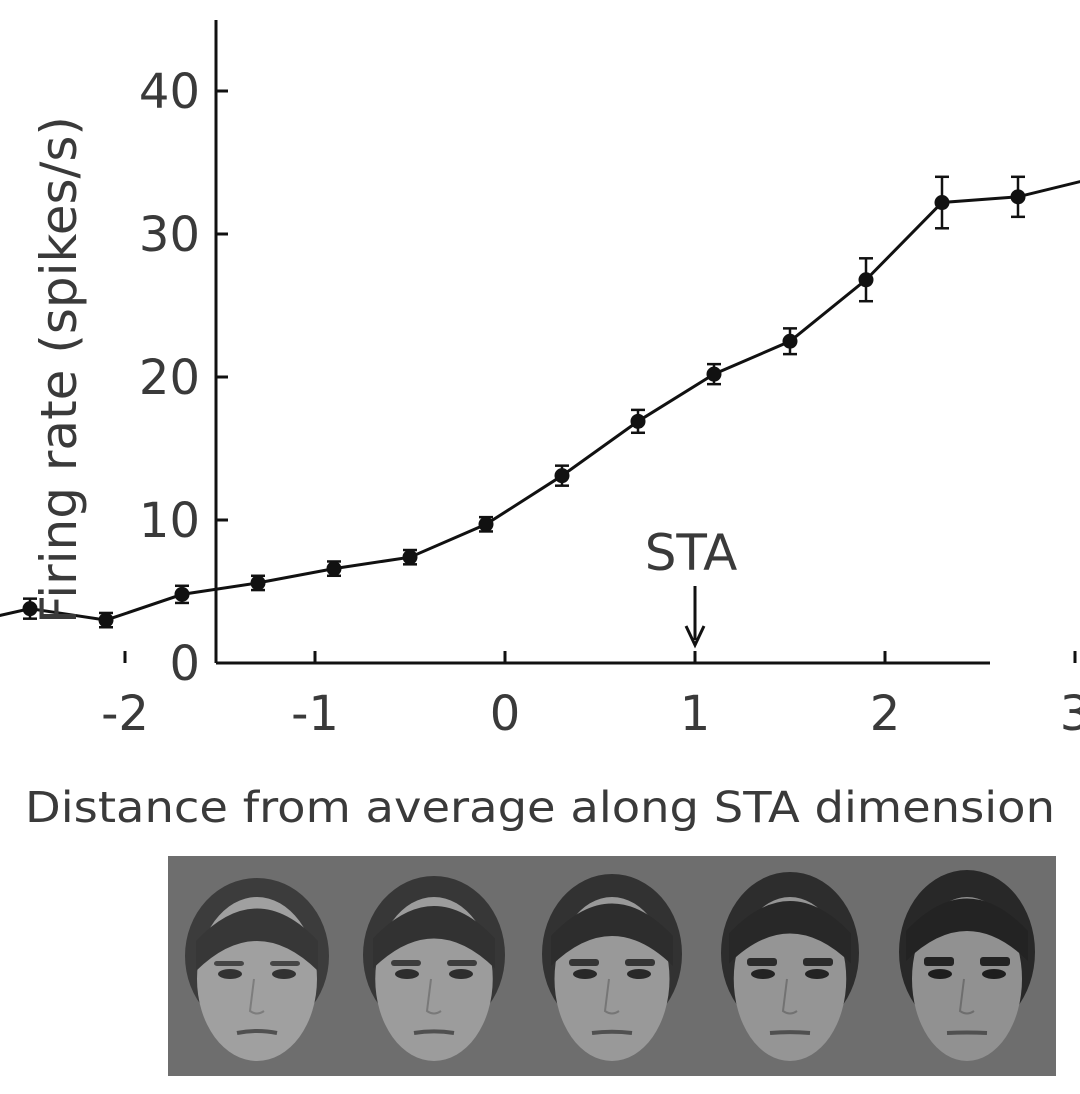  I want to click on y-tick-label: 20, so click(169, 378).